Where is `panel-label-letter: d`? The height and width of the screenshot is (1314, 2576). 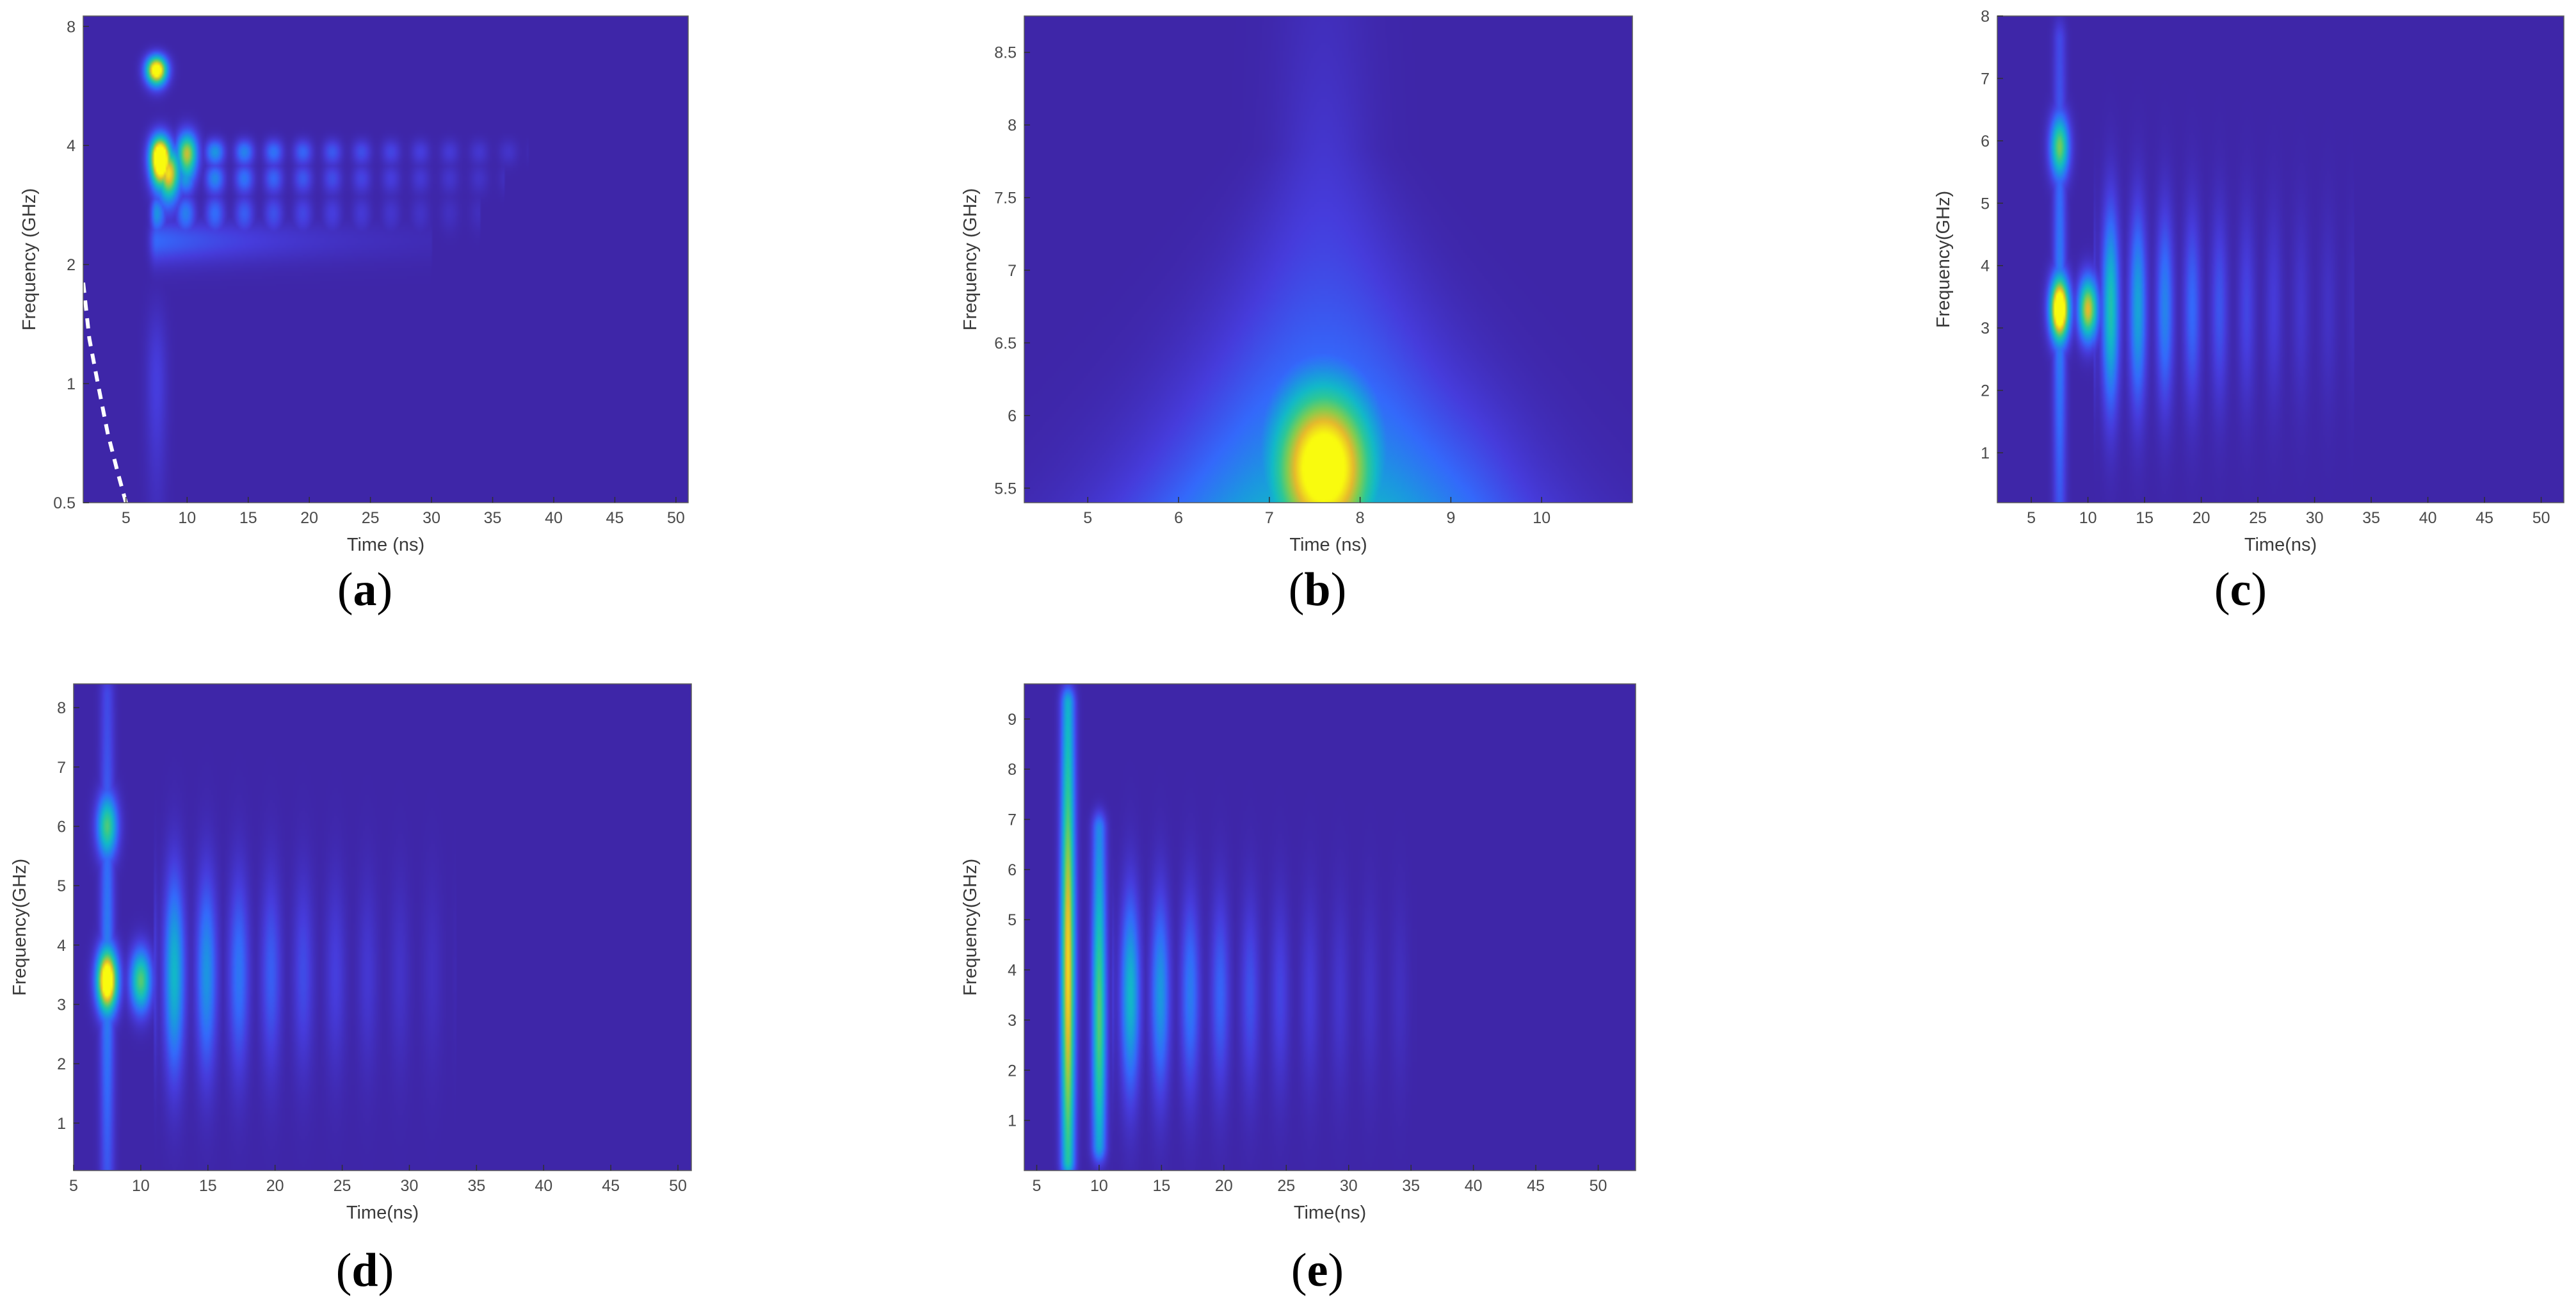 panel-label-letter: d is located at coordinates (364, 1270).